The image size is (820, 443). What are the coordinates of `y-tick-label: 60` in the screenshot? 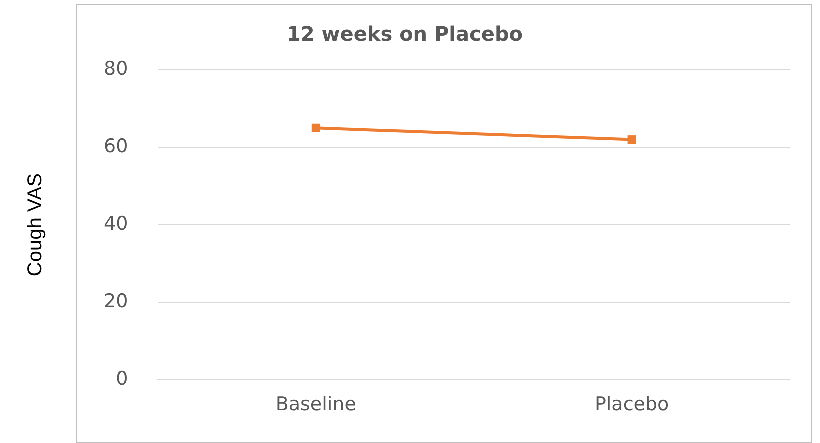 It's located at (116, 146).